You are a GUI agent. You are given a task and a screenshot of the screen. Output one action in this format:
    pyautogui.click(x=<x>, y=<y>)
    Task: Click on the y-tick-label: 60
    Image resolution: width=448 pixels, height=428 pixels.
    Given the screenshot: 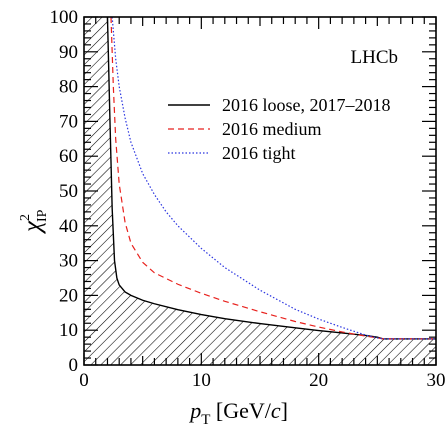 What is the action you would take?
    pyautogui.click(x=68, y=156)
    